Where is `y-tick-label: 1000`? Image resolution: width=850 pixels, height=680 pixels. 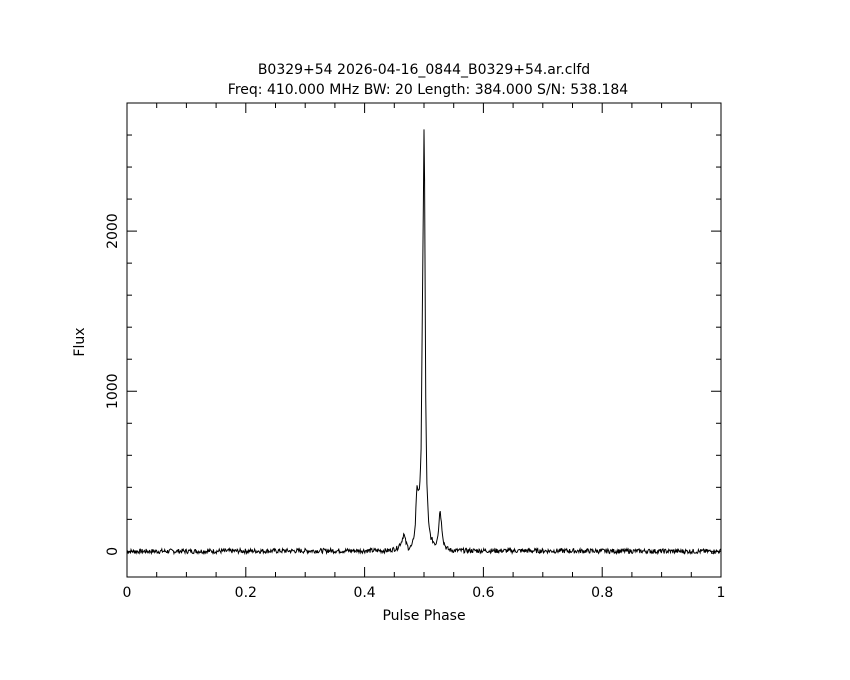 y-tick-label: 1000 is located at coordinates (113, 391).